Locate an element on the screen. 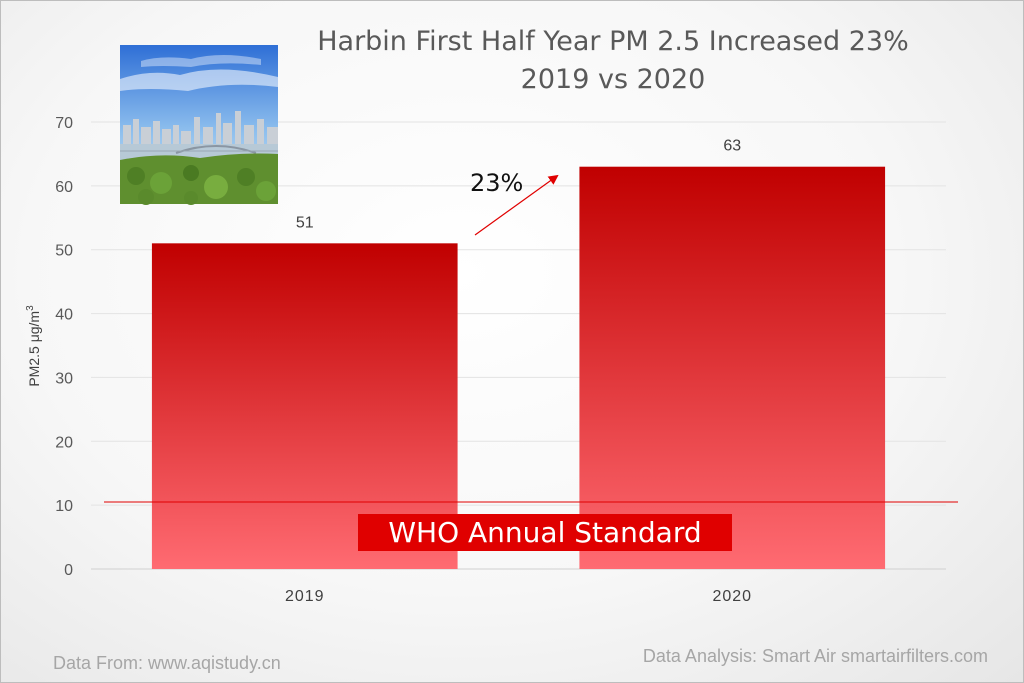  y-tick-label: 50 is located at coordinates (64, 251).